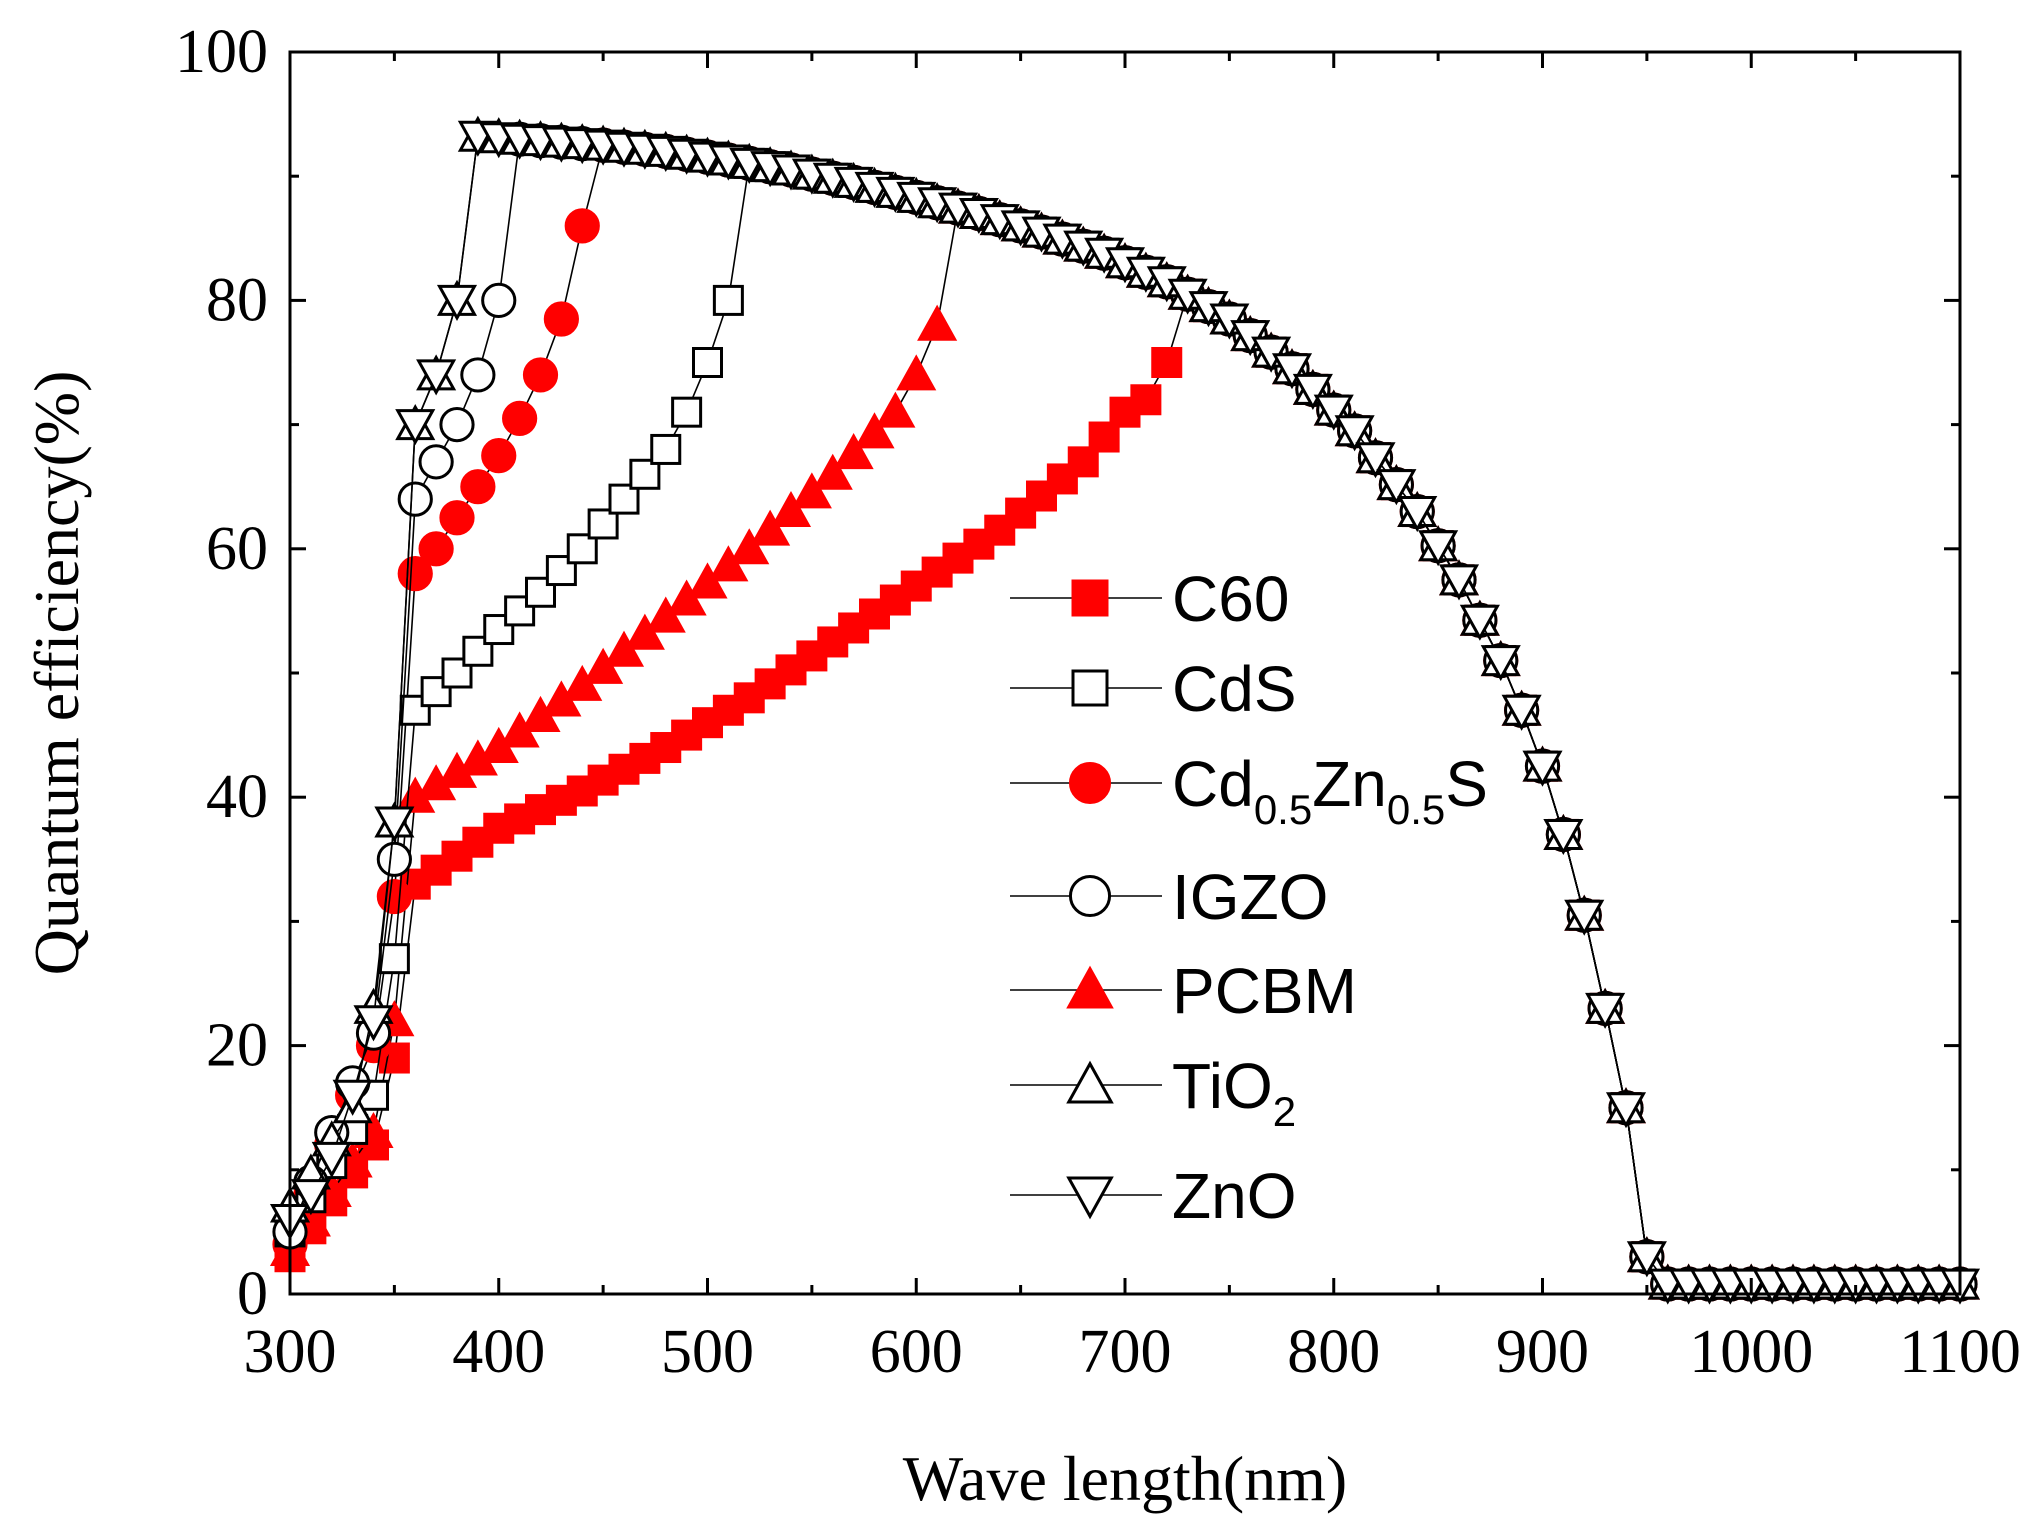 This screenshot has height=1538, width=2040. I want to click on y-tick-label: 0, so click(252, 1294).